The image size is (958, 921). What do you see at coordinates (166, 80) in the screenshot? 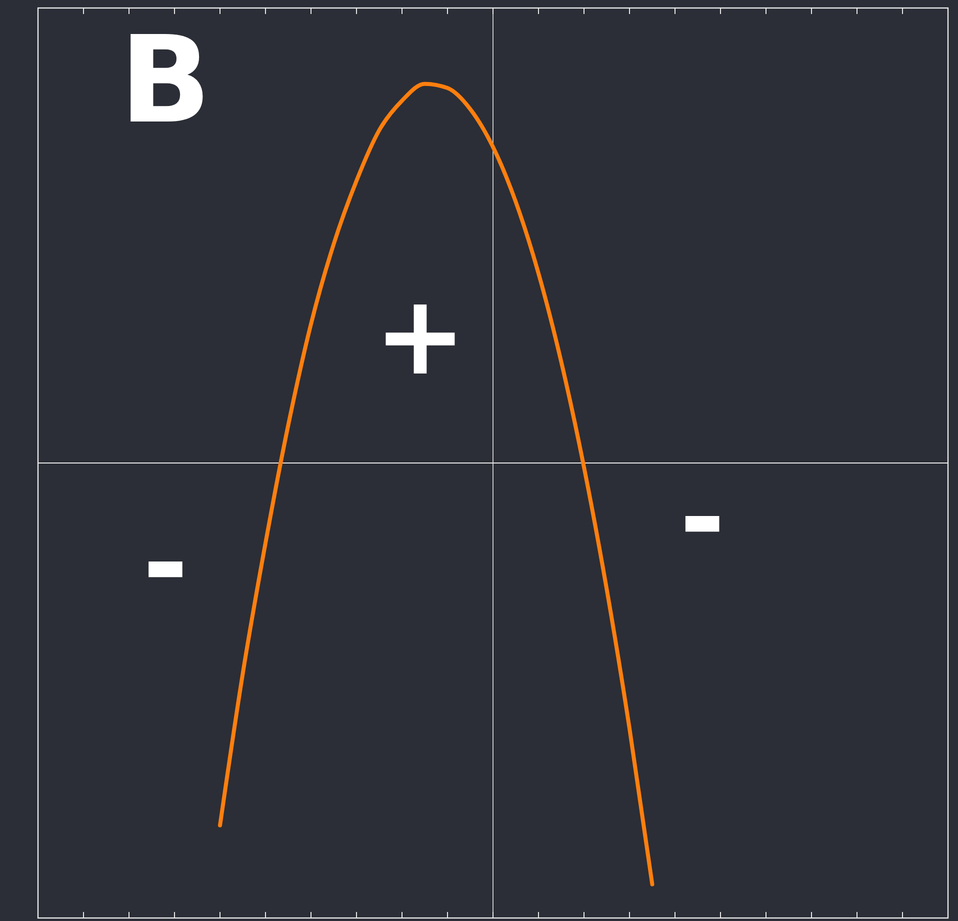
I see `annotation: B` at bounding box center [166, 80].